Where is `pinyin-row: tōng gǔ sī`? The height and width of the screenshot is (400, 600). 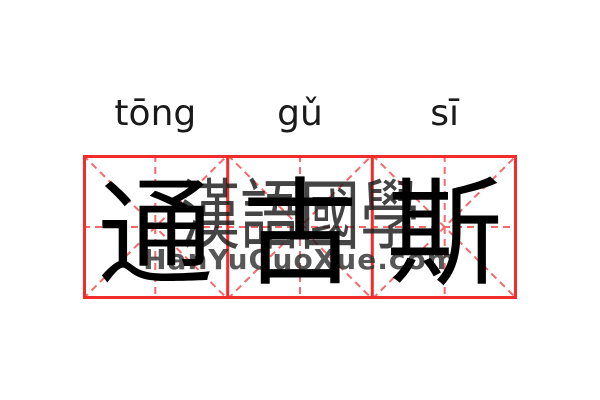 pinyin-row: tōng gǔ sī is located at coordinates (300, 114).